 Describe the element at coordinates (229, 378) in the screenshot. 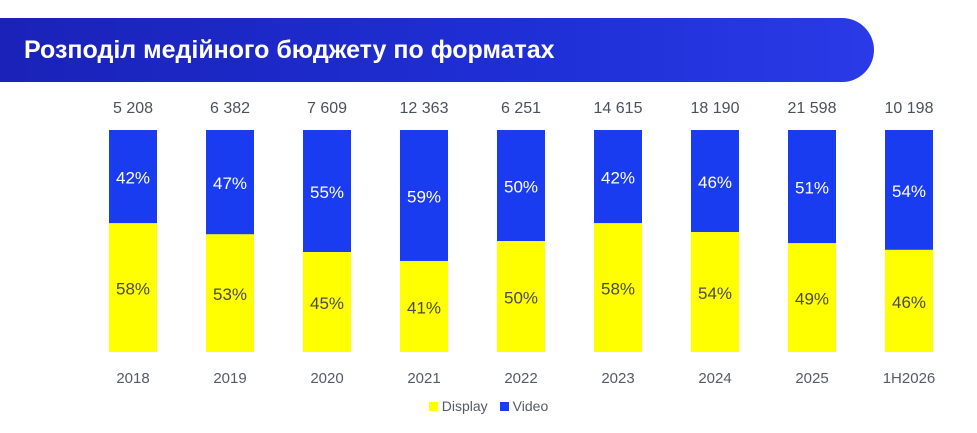

I see `x-tick-label-2019: 2019` at that location.